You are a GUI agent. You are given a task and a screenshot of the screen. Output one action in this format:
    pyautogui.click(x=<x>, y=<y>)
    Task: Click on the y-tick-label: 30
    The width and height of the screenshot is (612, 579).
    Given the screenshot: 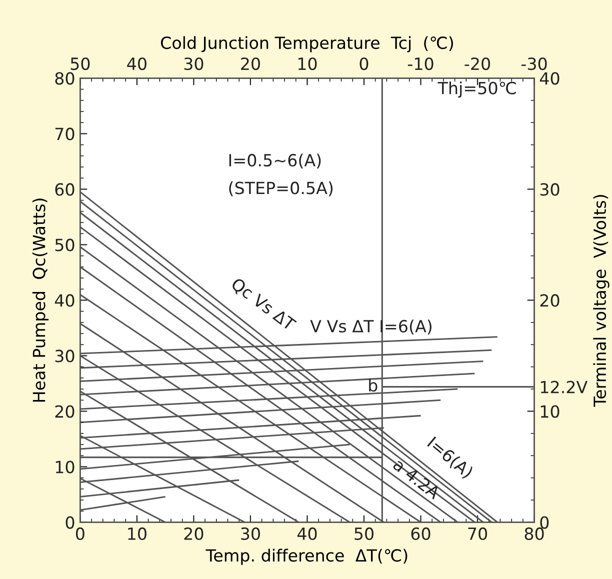 What is the action you would take?
    pyautogui.click(x=64, y=356)
    